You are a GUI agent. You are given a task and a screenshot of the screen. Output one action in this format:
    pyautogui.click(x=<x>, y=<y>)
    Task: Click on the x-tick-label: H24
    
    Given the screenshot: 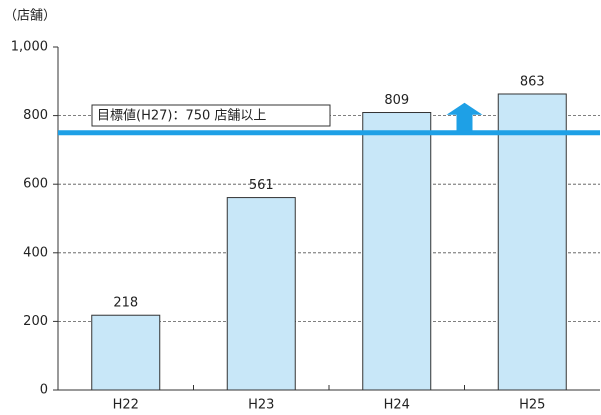 What is the action you would take?
    pyautogui.click(x=397, y=405)
    